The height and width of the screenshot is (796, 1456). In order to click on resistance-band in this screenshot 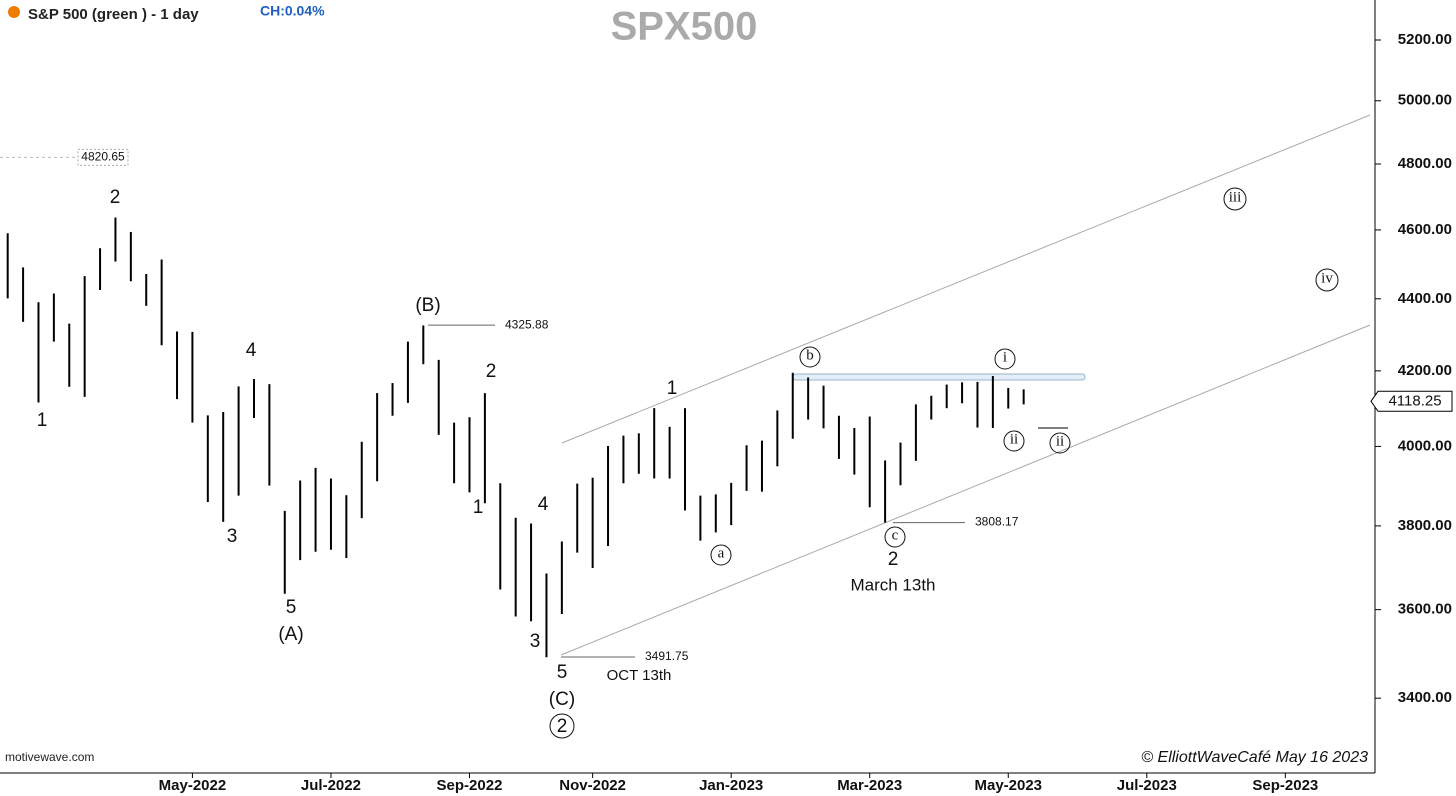, I will do `click(939, 377)`.